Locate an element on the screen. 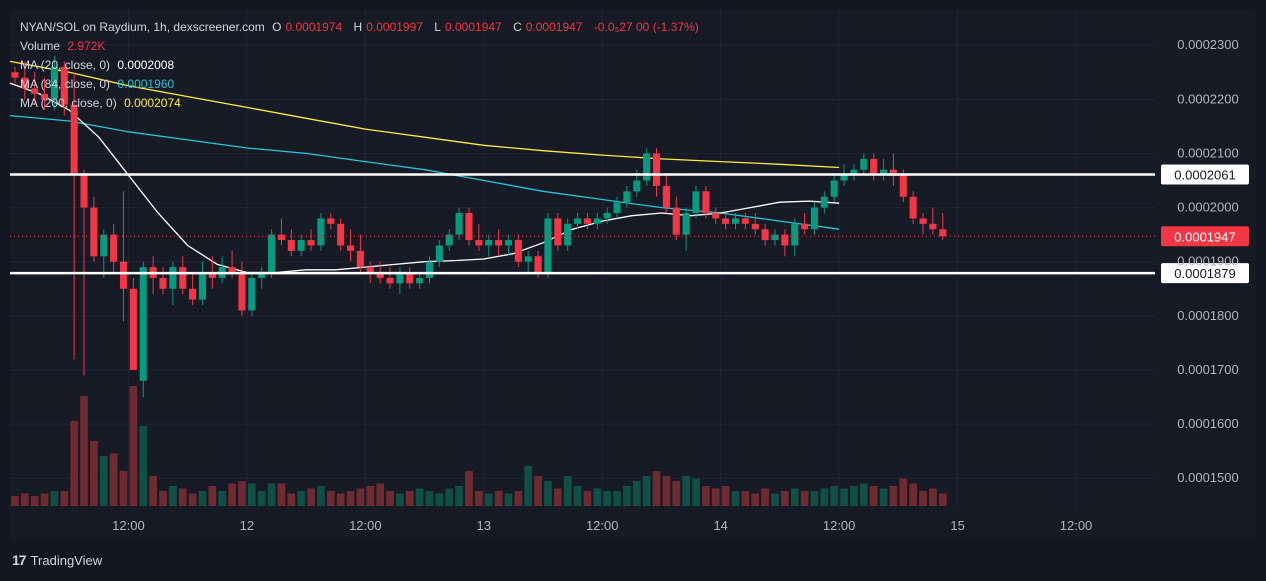 Image resolution: width=1266 pixels, height=581 pixels. open-value: 0.0001974 is located at coordinates (314, 27).